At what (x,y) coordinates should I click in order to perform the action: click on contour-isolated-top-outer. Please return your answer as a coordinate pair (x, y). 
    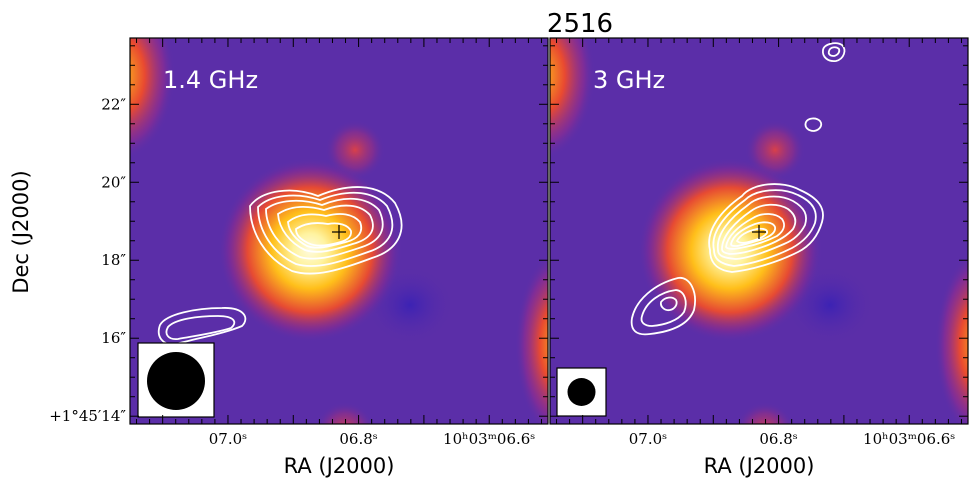
    Looking at the image, I should click on (834, 52).